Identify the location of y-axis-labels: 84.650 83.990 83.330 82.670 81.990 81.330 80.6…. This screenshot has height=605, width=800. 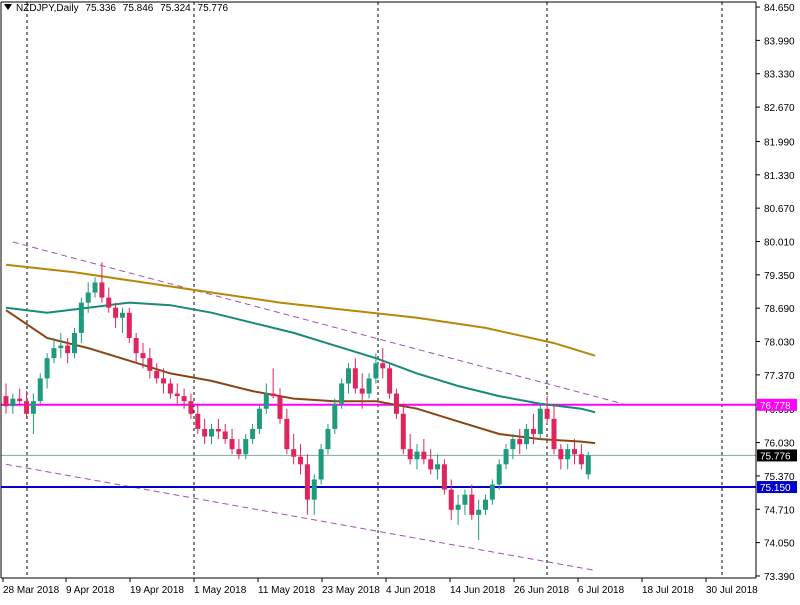
(779, 293).